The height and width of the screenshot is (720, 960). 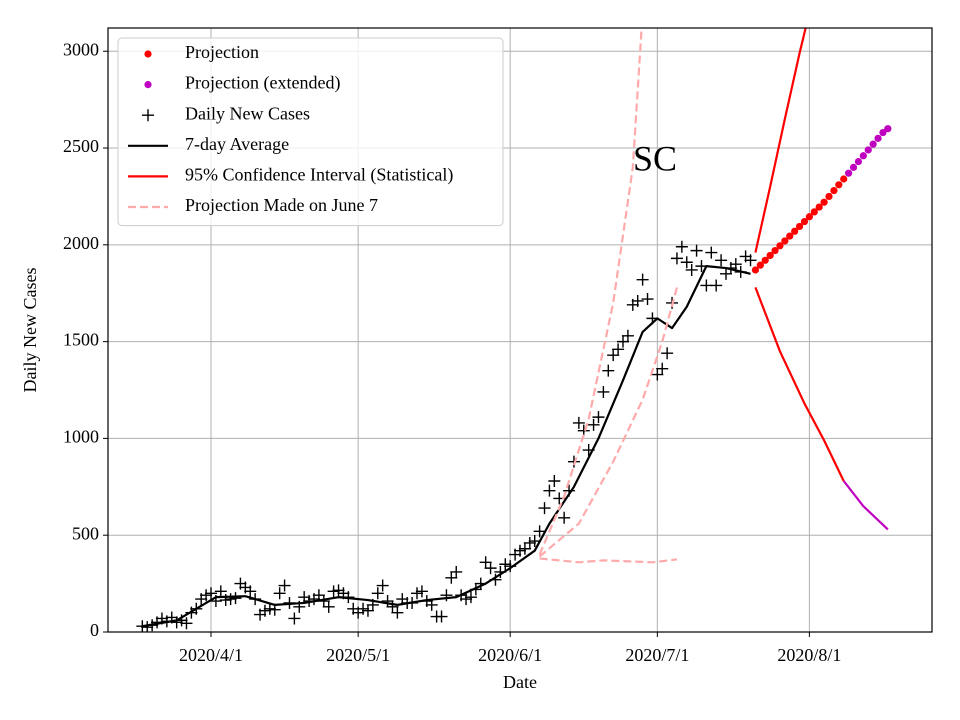 I want to click on legend-label: Daily New Cases, so click(x=247, y=113).